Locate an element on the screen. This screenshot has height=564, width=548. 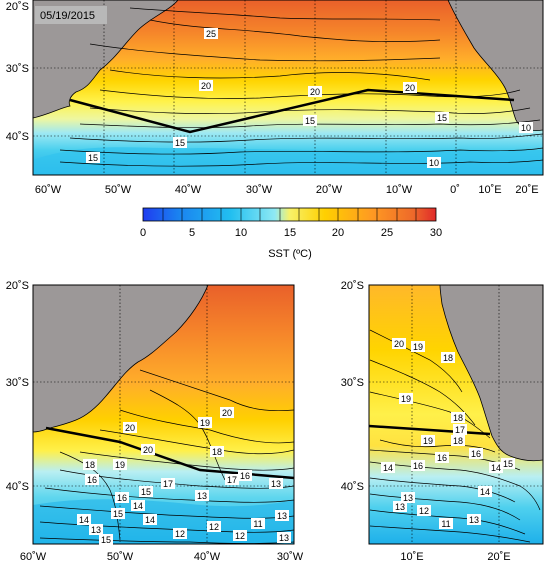
colorbar-label: SST (ºC) is located at coordinates (290, 254).